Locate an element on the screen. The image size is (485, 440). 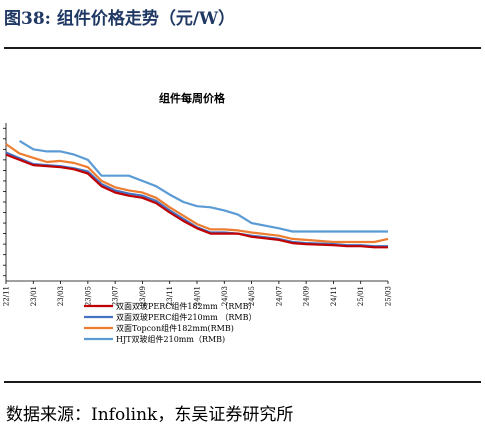
x-tick-label: 24/01 is located at coordinates (198, 296).